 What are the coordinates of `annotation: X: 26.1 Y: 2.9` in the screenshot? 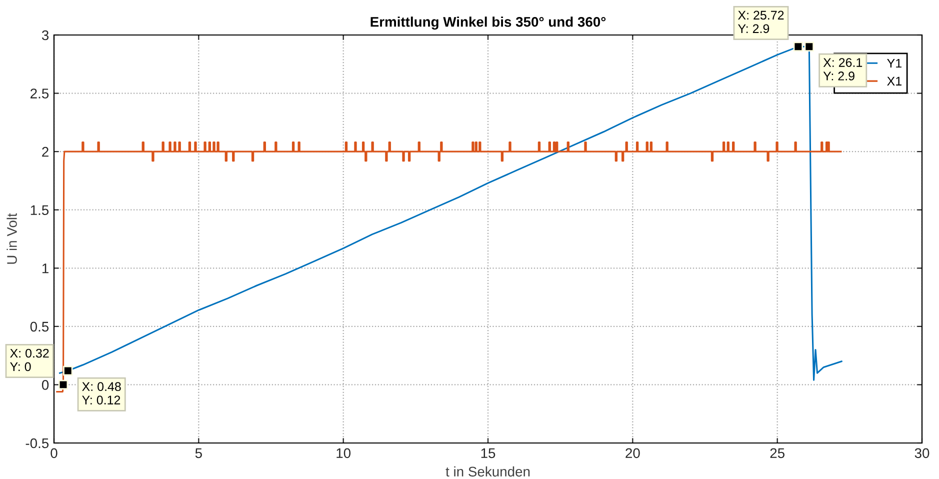 It's located at (842, 69).